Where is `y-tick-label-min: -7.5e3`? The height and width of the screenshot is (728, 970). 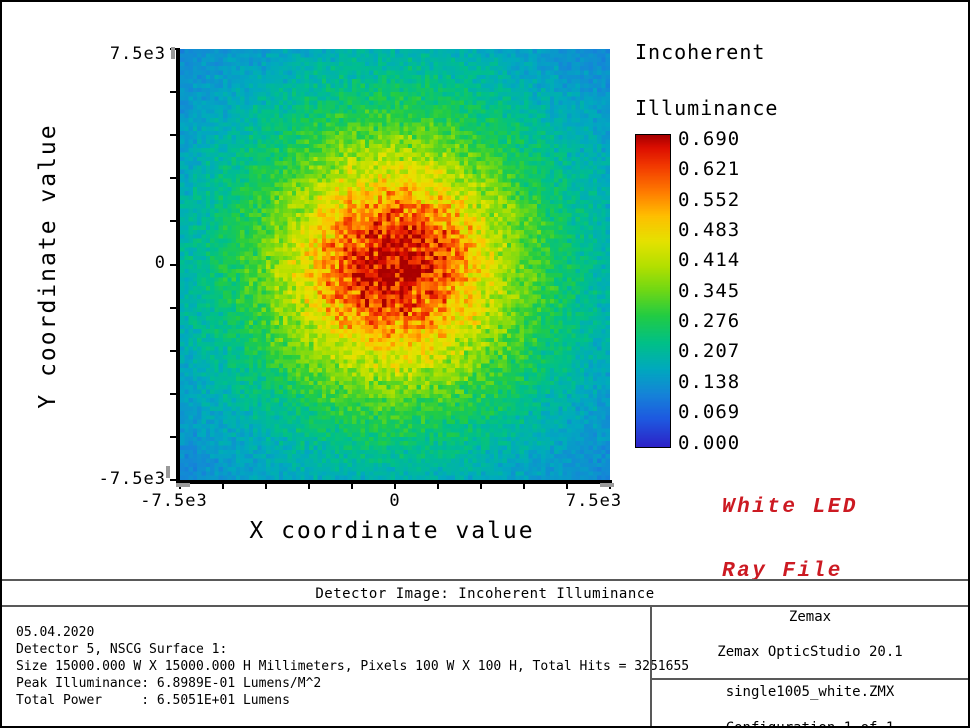 y-tick-label-min: -7.5e3 is located at coordinates (132, 479).